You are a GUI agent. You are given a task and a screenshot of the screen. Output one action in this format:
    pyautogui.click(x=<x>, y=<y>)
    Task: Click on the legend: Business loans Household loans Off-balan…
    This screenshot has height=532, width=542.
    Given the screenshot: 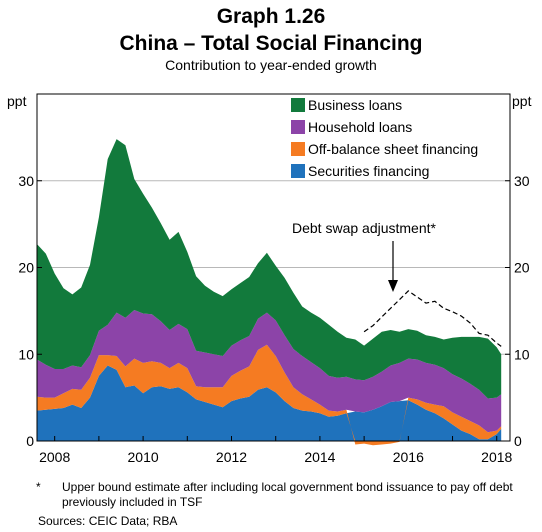 What is the action you would take?
    pyautogui.click(x=384, y=138)
    